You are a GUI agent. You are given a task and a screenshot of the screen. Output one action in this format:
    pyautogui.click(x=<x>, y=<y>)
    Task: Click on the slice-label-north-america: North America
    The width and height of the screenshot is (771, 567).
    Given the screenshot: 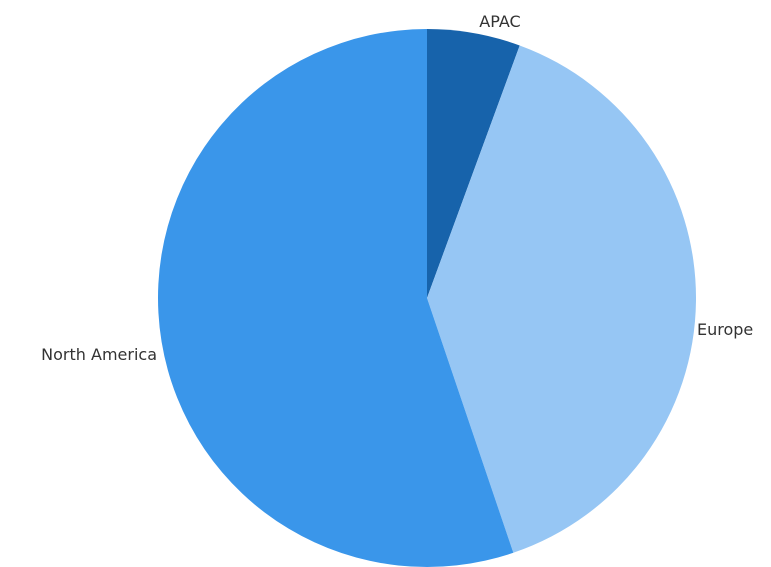 What is the action you would take?
    pyautogui.click(x=99, y=354)
    